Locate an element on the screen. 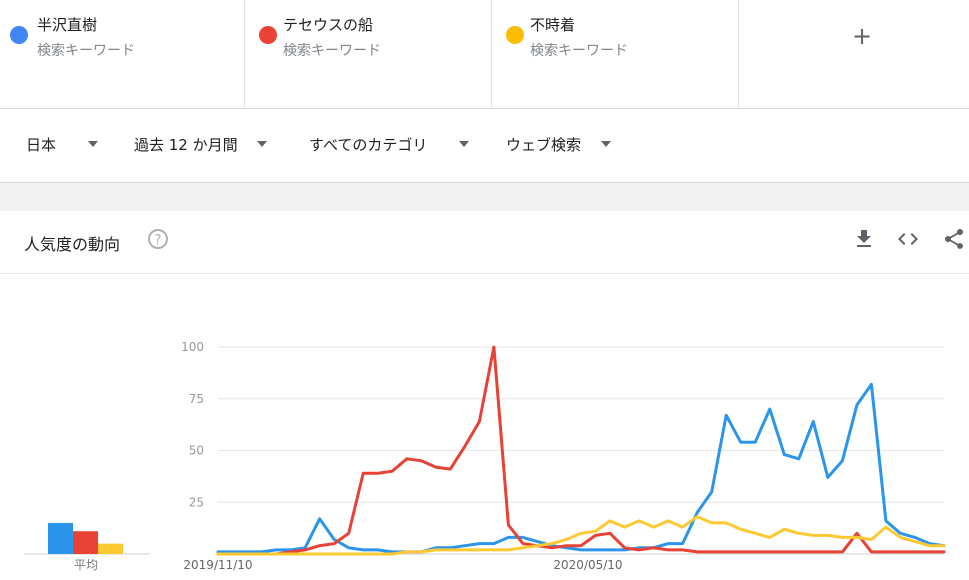 The height and width of the screenshot is (580, 969). help-icon: ? is located at coordinates (158, 239).